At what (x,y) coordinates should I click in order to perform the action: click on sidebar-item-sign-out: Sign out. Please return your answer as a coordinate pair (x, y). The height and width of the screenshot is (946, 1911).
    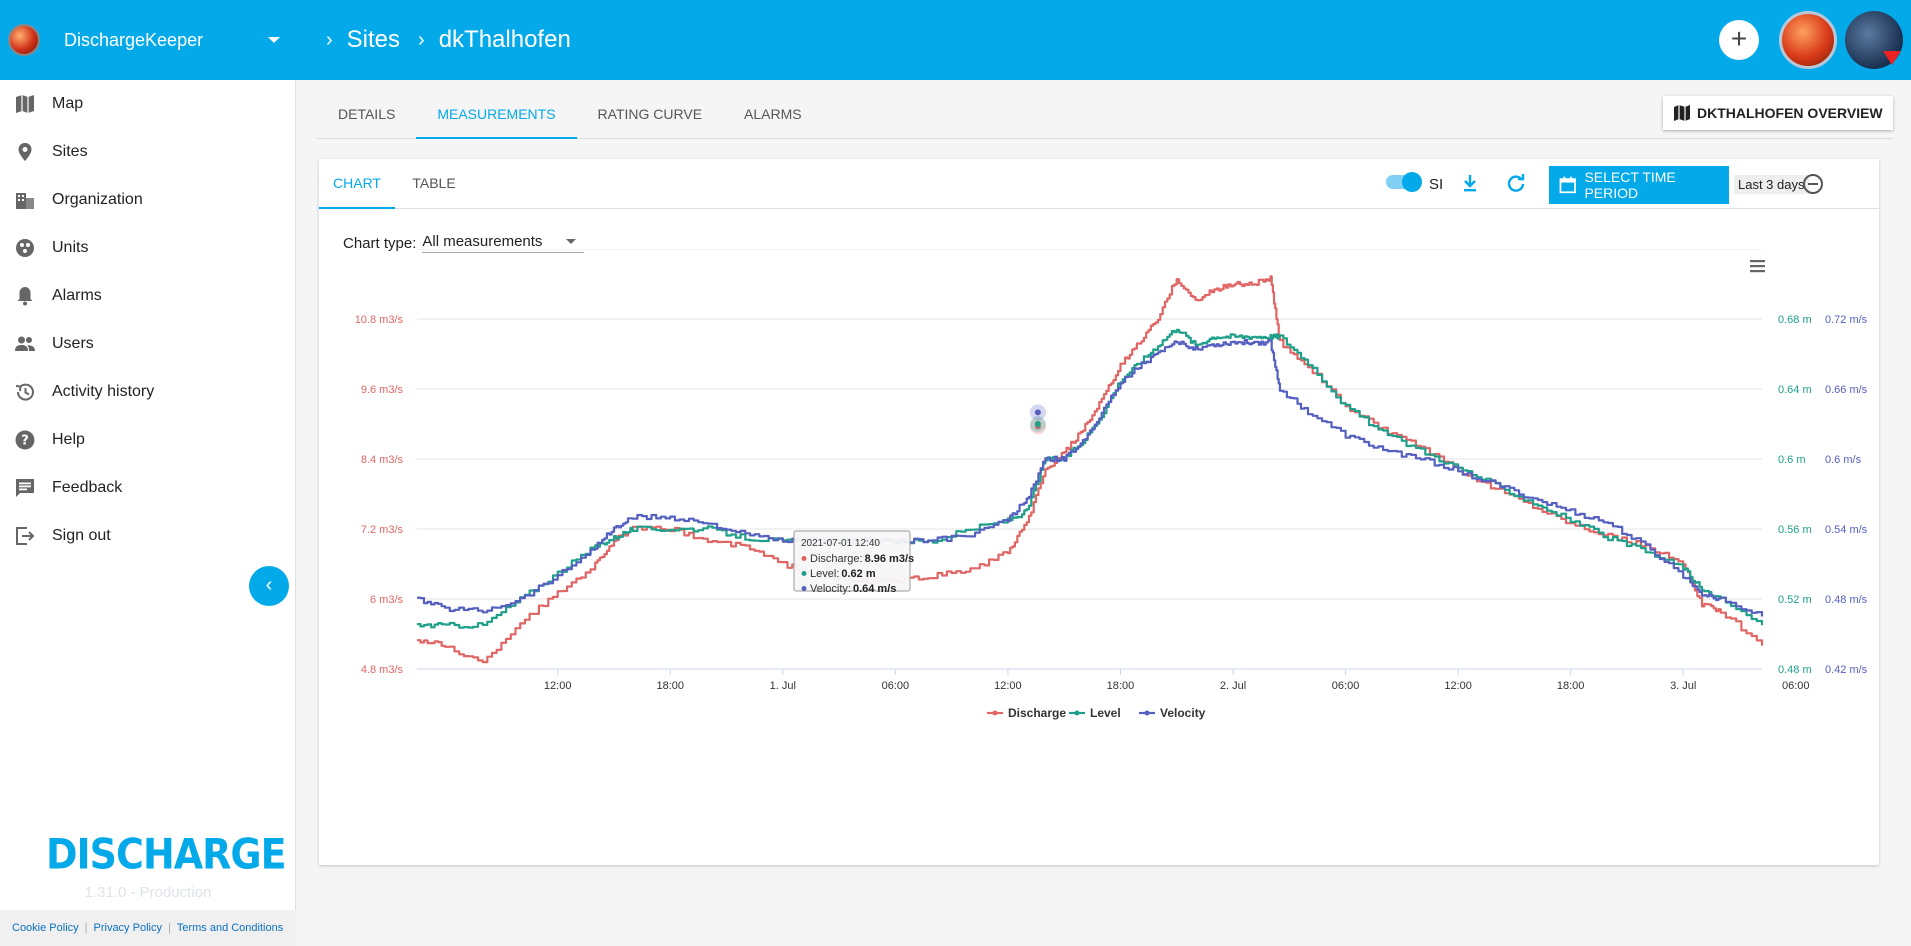
    Looking at the image, I should click on (147, 536).